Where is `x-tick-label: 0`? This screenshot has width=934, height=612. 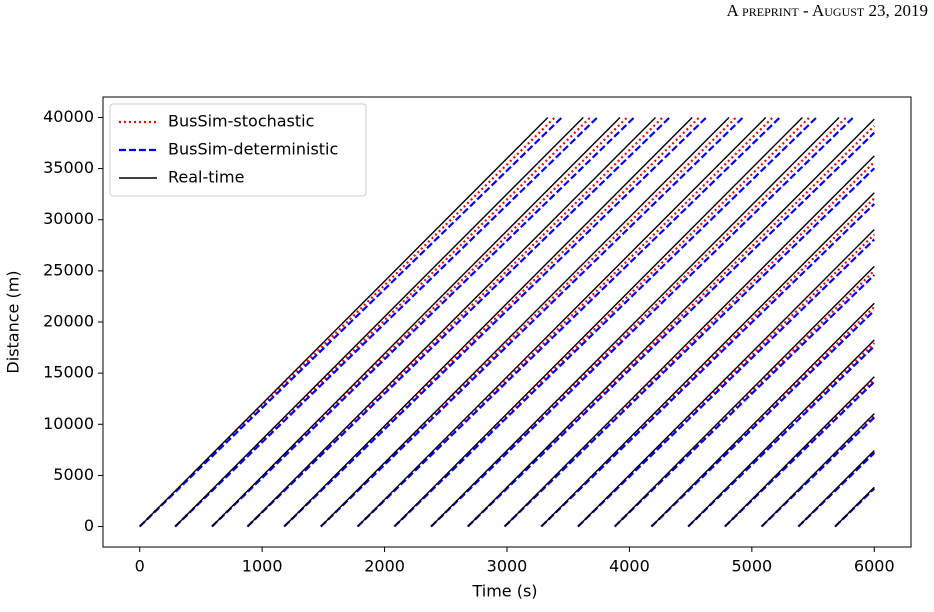 x-tick-label: 0 is located at coordinates (140, 566).